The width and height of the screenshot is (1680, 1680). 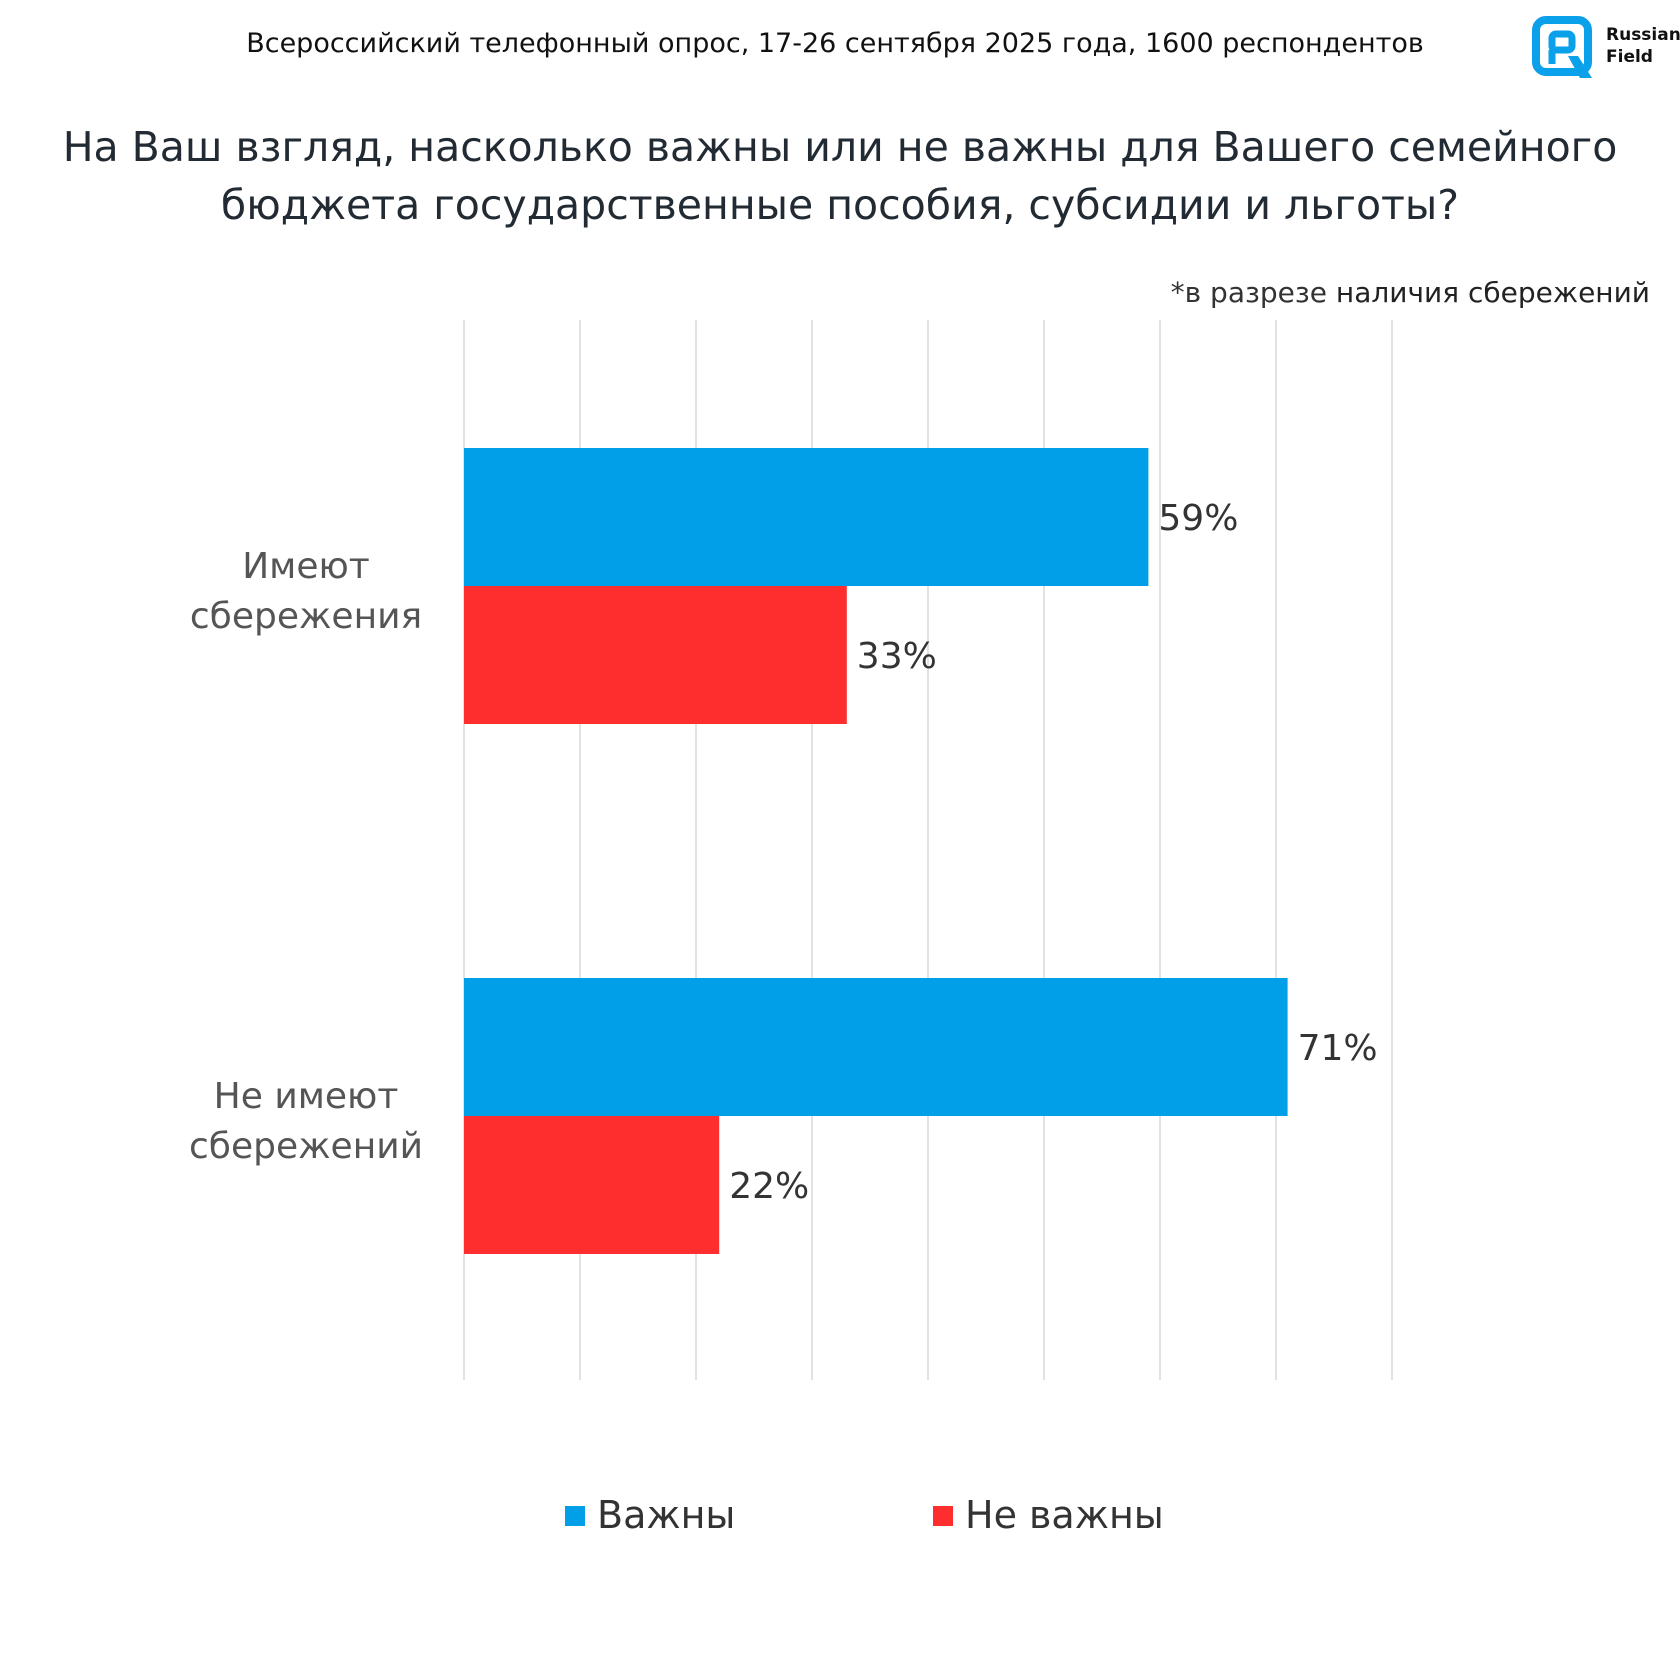 I want to click on subtitle-prefix: *в разрезе, so click(x=1248, y=292).